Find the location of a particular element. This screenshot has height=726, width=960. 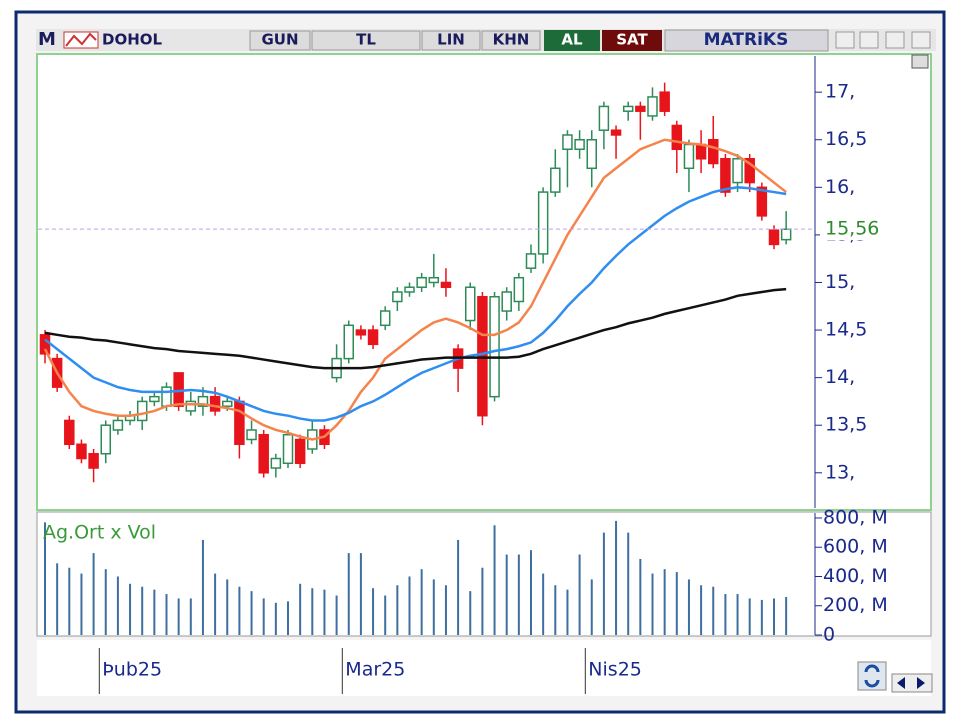

y-tick-label: 0 is located at coordinates (829, 635).